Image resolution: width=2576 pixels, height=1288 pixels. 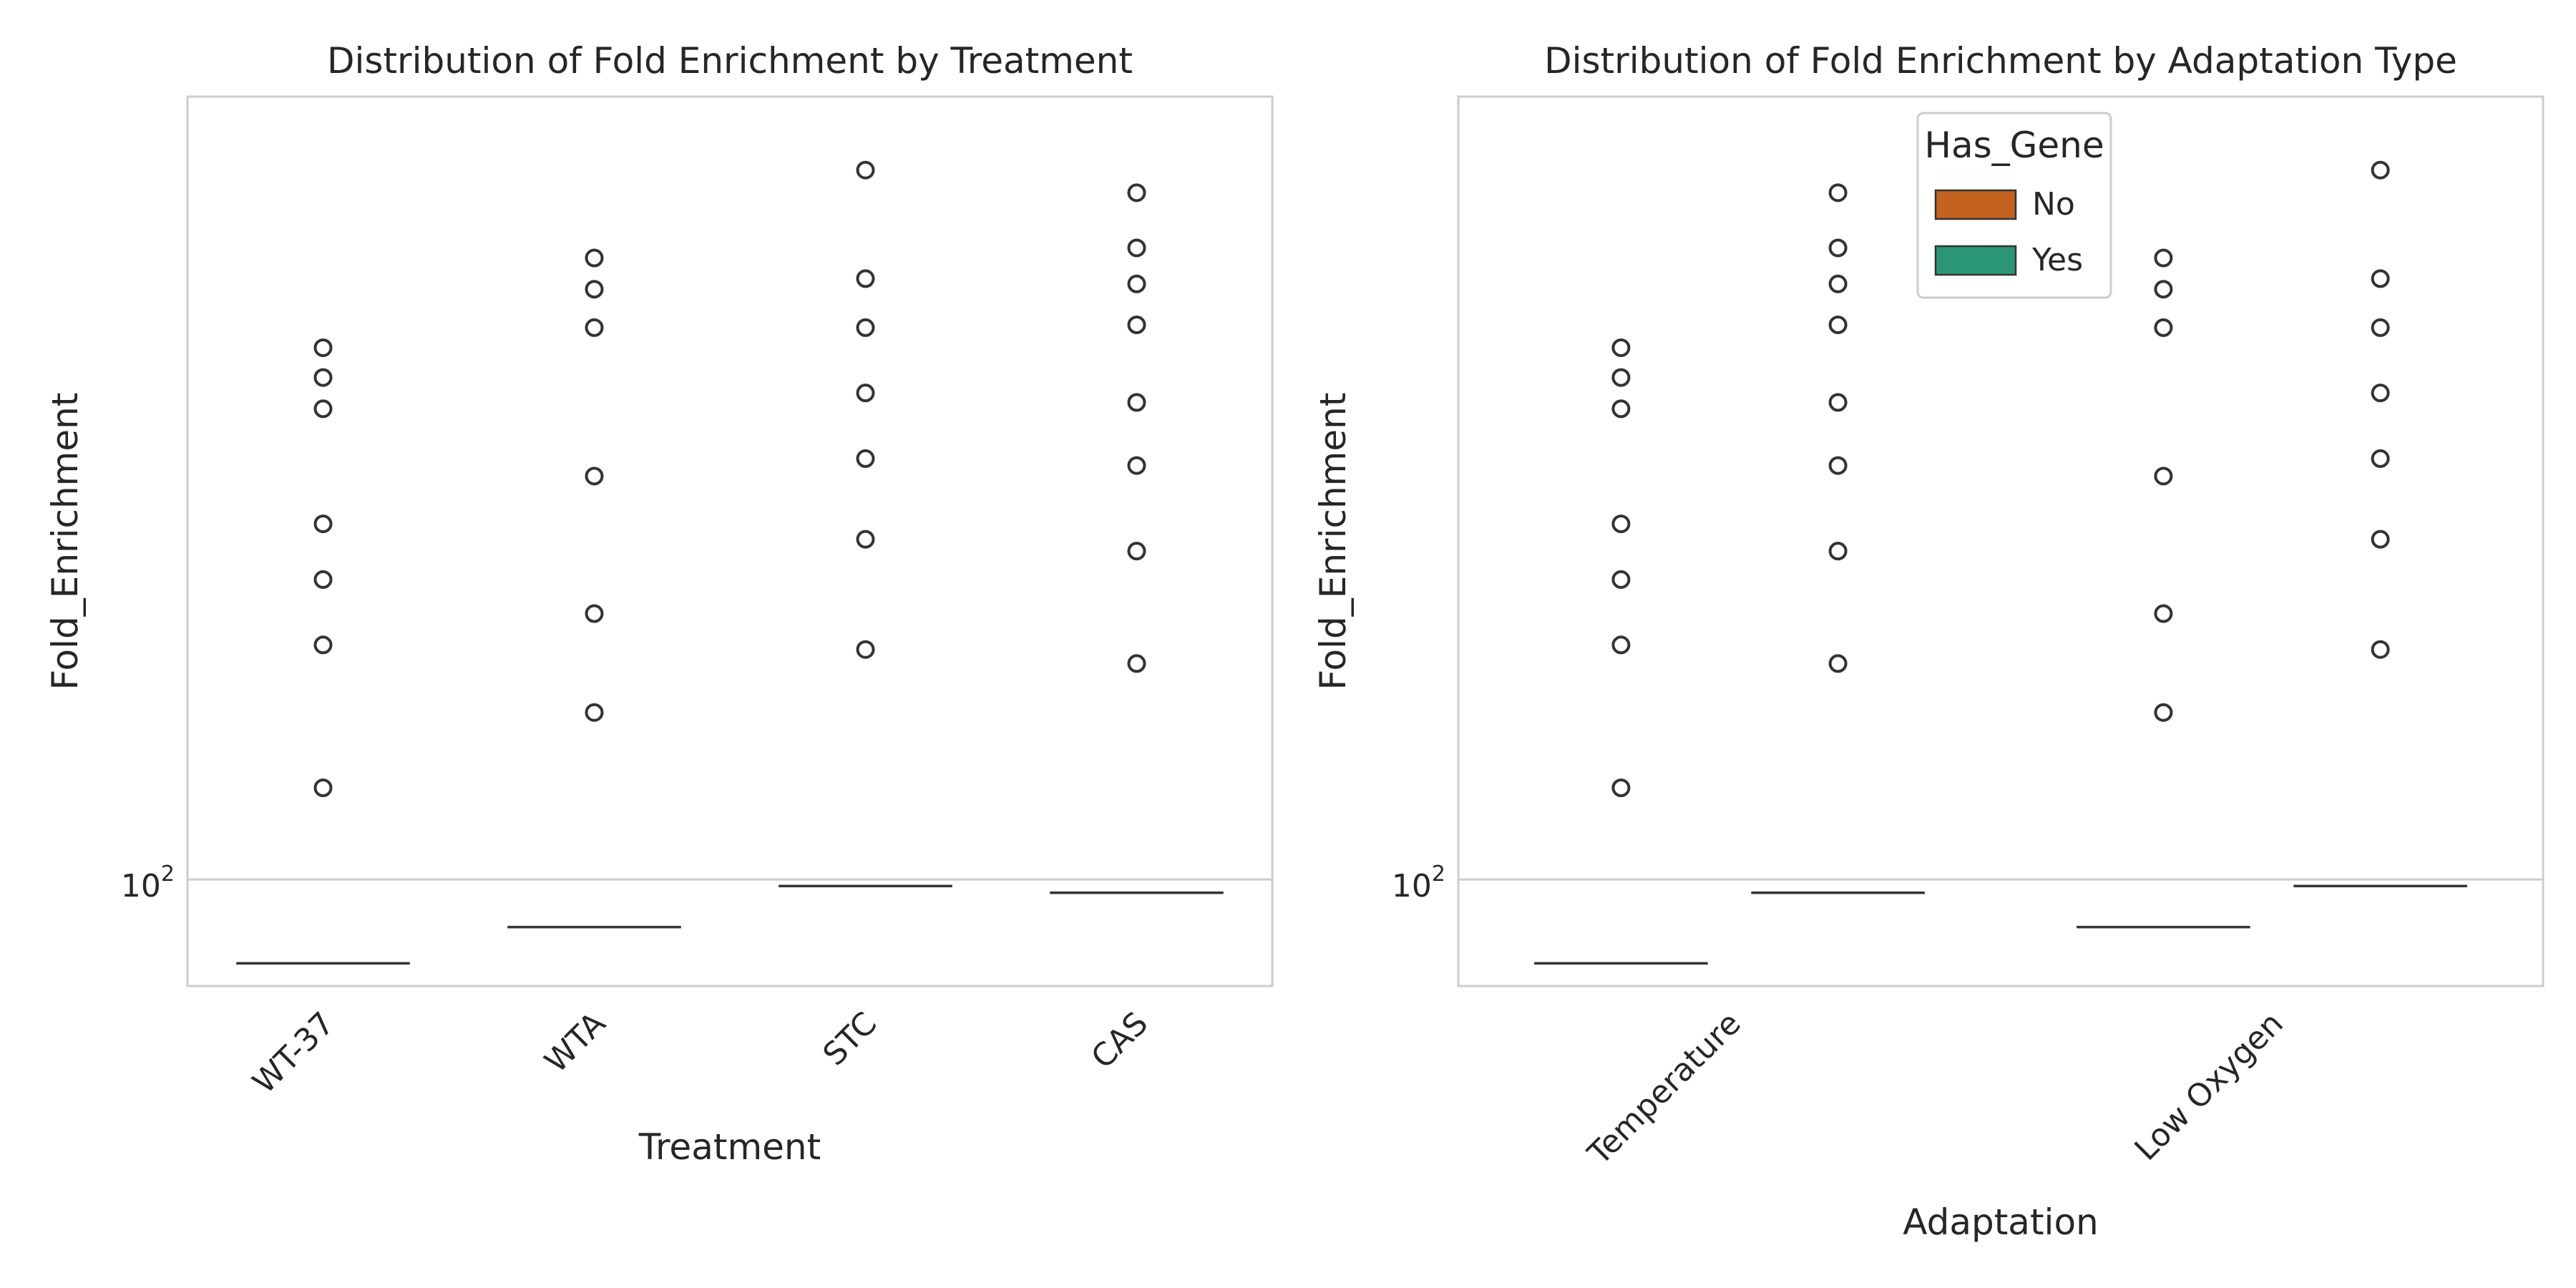 I want to click on x-axis-label: Adaptation, so click(x=2000, y=1222).